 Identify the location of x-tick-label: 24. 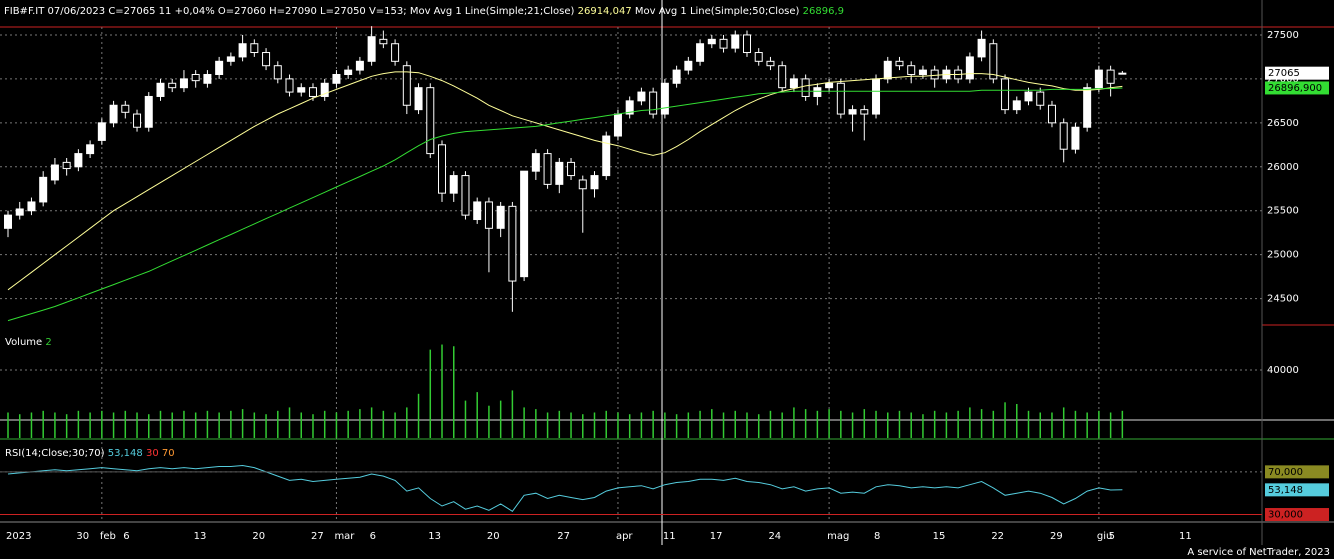
(774, 536).